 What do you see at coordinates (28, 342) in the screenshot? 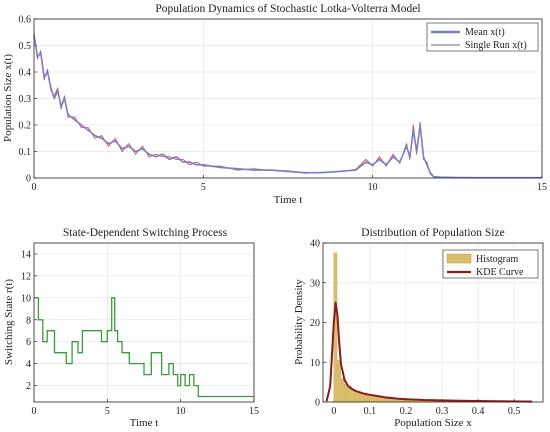
I see `y-tick-label: 6` at bounding box center [28, 342].